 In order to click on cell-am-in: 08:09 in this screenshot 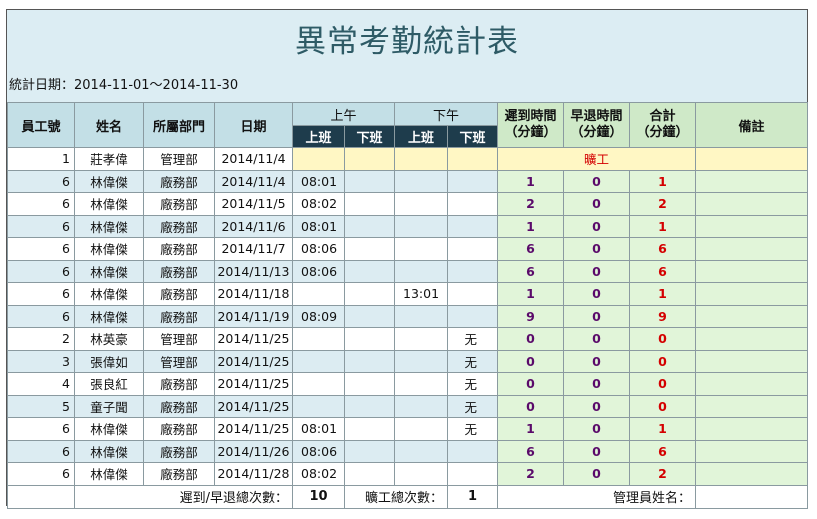, I will do `click(318, 316)`.